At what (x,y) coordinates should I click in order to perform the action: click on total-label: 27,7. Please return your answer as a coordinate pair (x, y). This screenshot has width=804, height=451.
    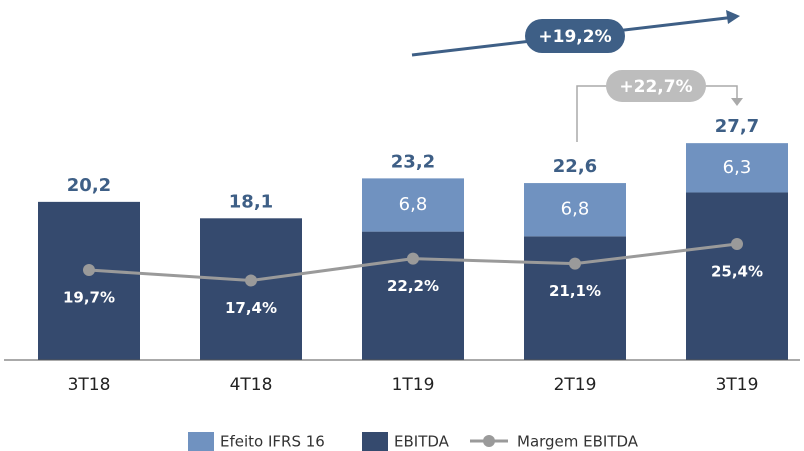
    Looking at the image, I should click on (737, 126).